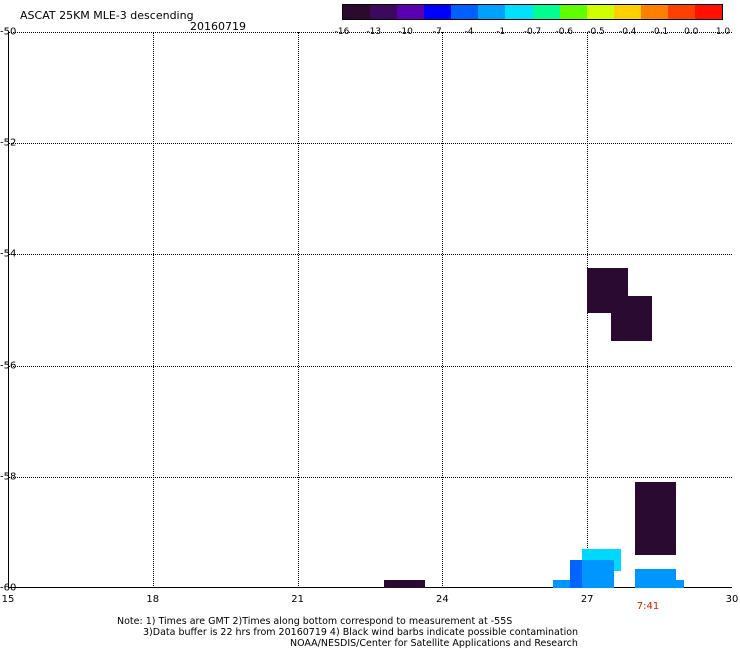 The image size is (740, 650). I want to click on y-tick-label: -56, so click(8, 366).